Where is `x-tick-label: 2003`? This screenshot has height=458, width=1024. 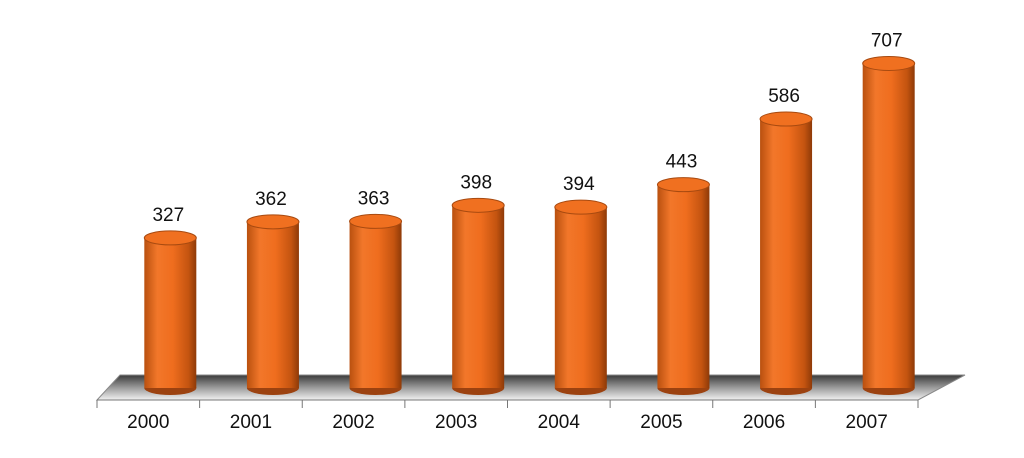
x-tick-label: 2003 is located at coordinates (456, 422).